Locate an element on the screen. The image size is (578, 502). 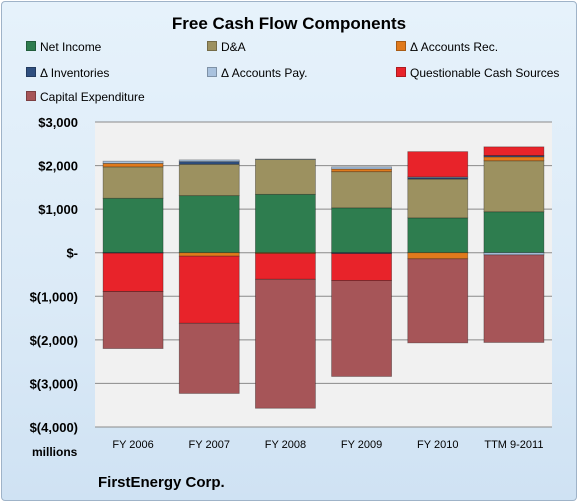
x-tick-label: TTM 9-2011 is located at coordinates (513, 445).